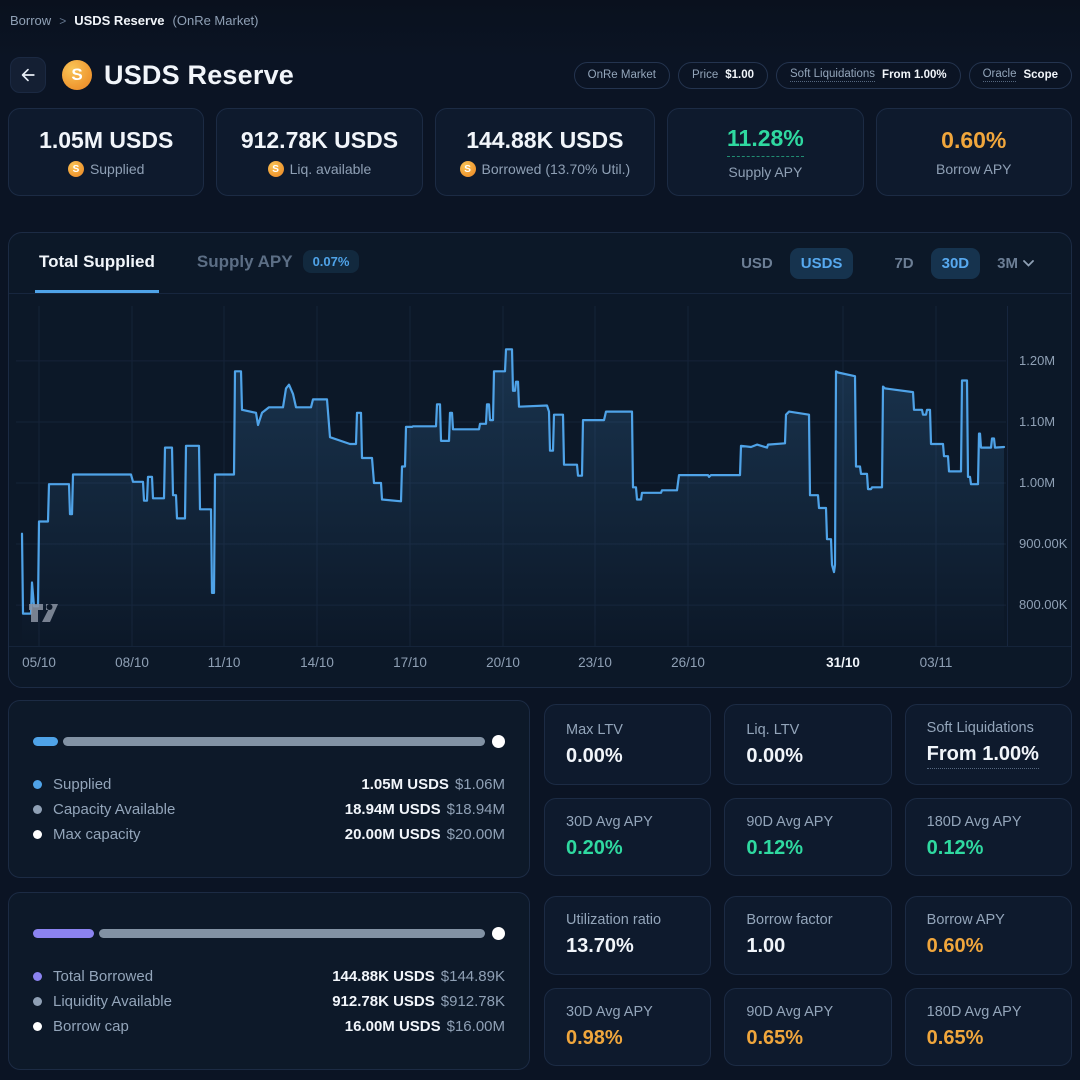 The height and width of the screenshot is (1080, 1080). Describe the element at coordinates (47, 614) in the screenshot. I see `tradingview-logo` at that location.